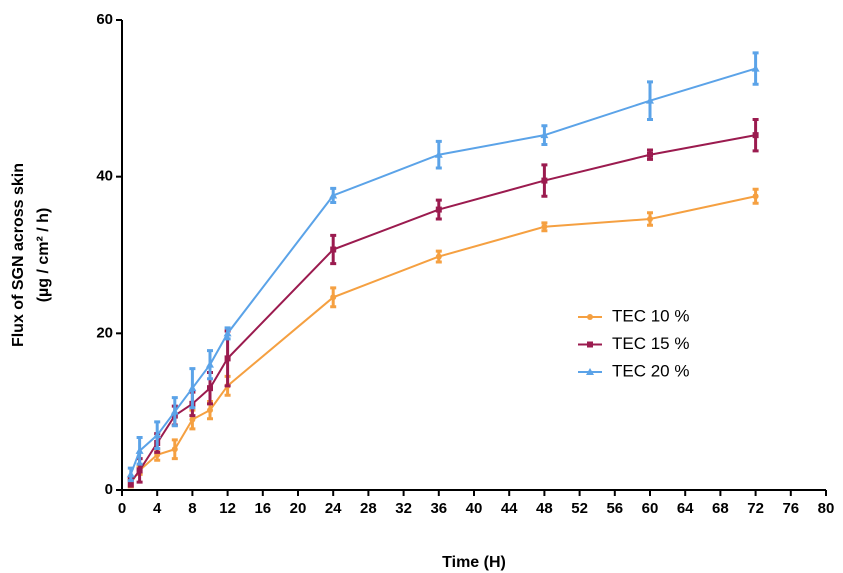 The width and height of the screenshot is (843, 573). What do you see at coordinates (262, 508) in the screenshot?
I see `x-tick-label: 16` at bounding box center [262, 508].